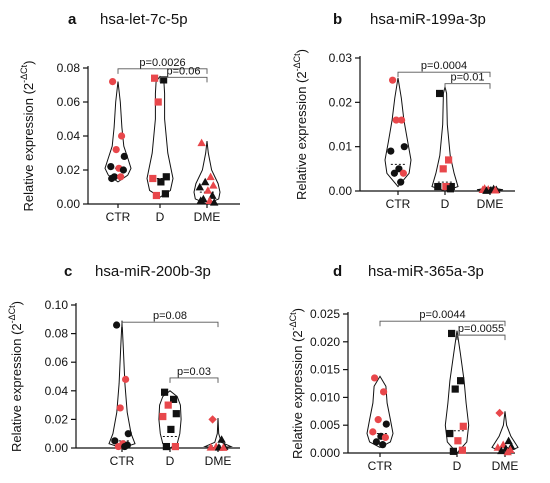  What do you see at coordinates (325, 314) in the screenshot?
I see `y-tick-label: 0.025` at bounding box center [325, 314].